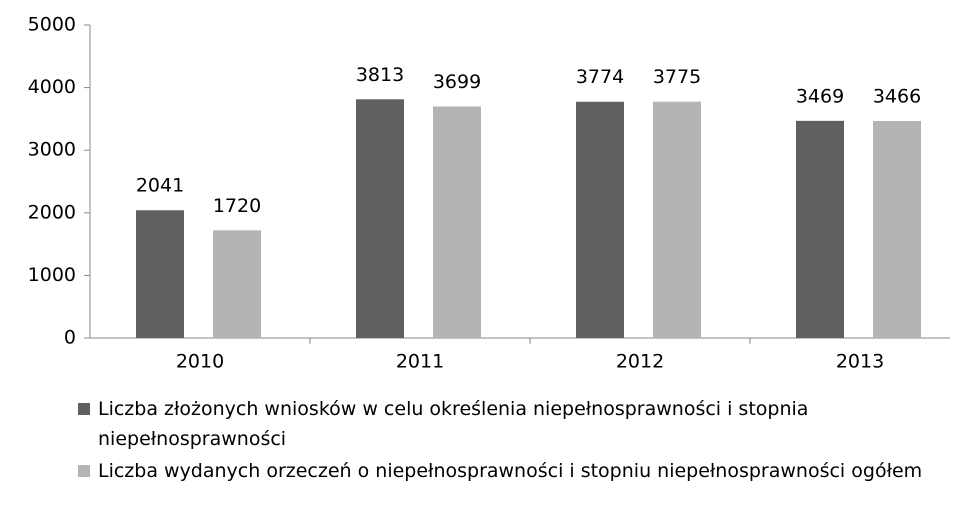  What do you see at coordinates (52, 212) in the screenshot?
I see `y-tick-label: 2000` at bounding box center [52, 212].